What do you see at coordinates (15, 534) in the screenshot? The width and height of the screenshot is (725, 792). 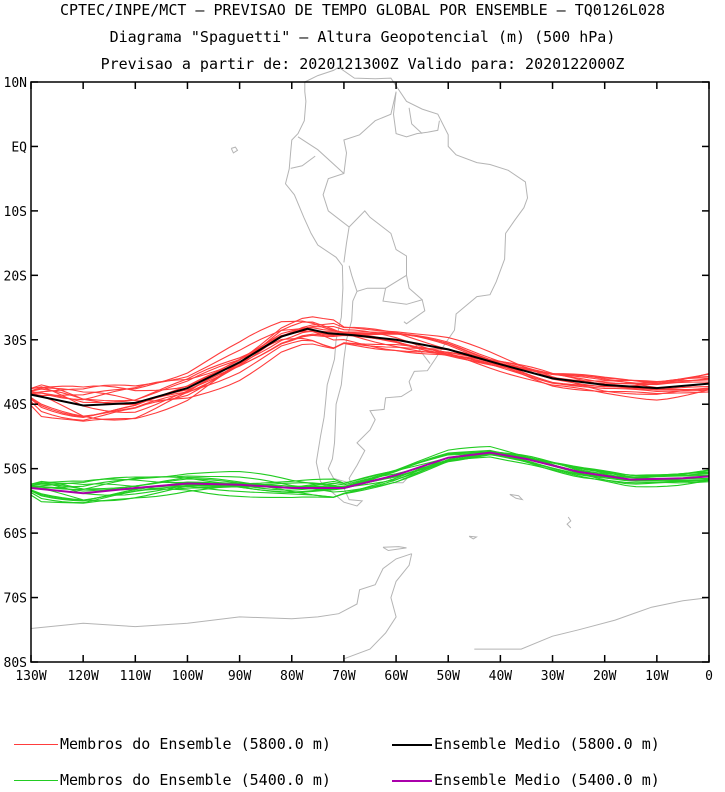 I see `y-tick-label: 60S` at bounding box center [15, 534].